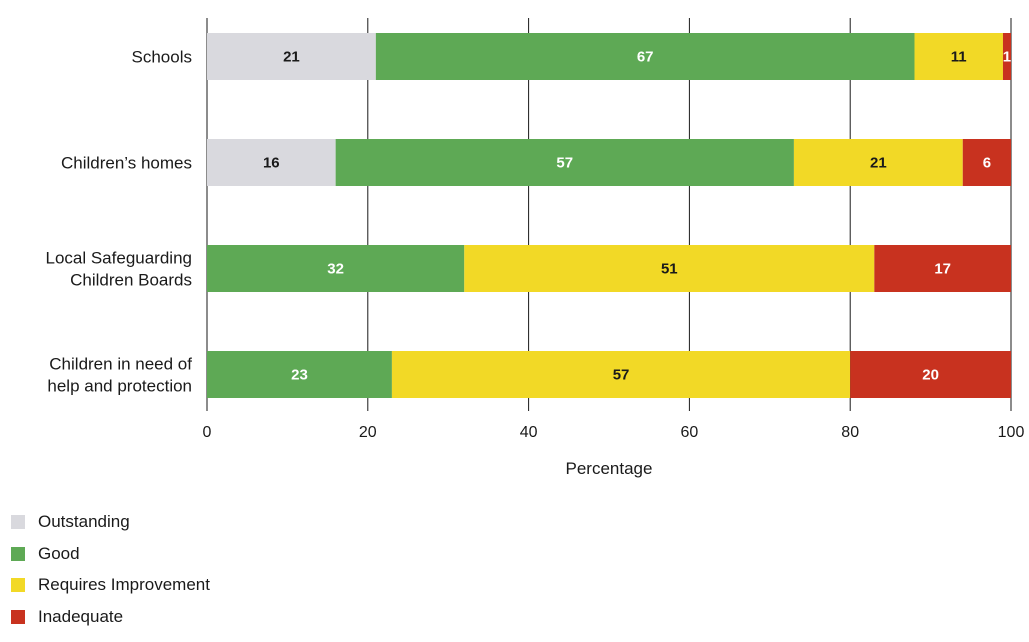 The height and width of the screenshot is (642, 1029). I want to click on data-label: 51, so click(669, 269).